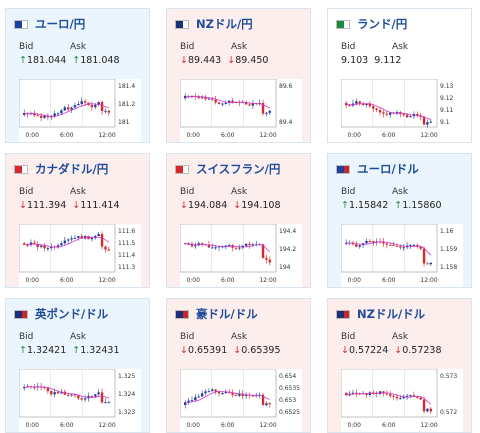  I want to click on card-header: 英ポンド/ドル, so click(61, 314).